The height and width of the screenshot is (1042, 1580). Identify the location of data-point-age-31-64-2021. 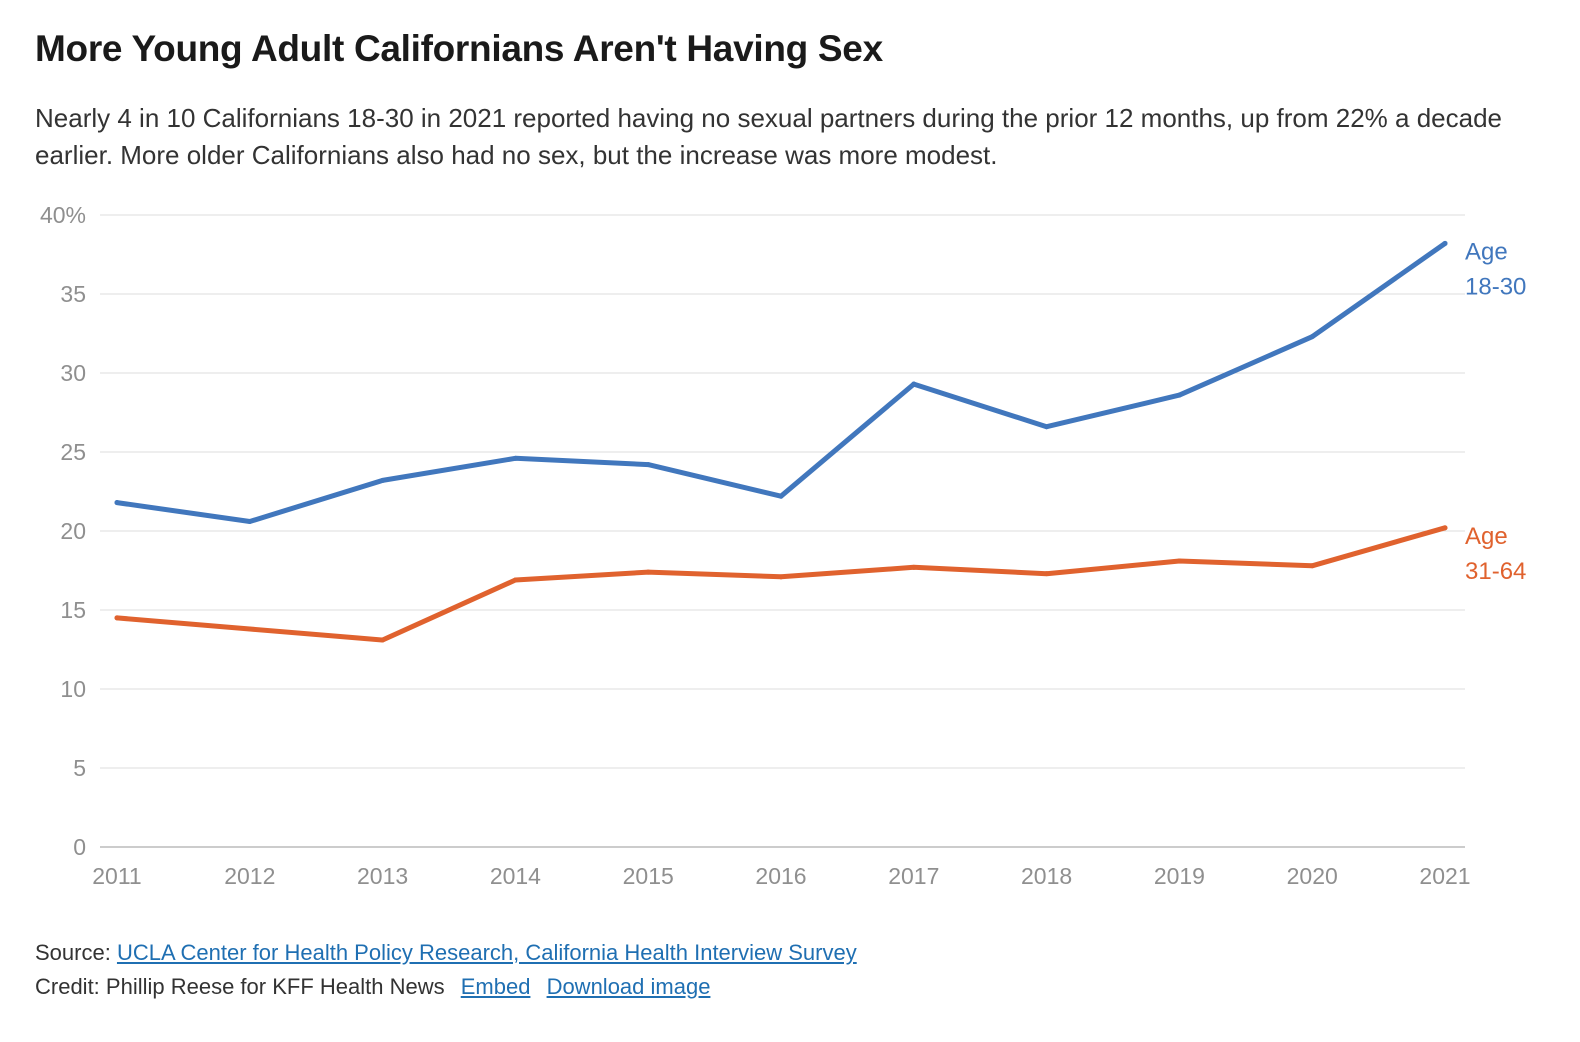
(1445, 528).